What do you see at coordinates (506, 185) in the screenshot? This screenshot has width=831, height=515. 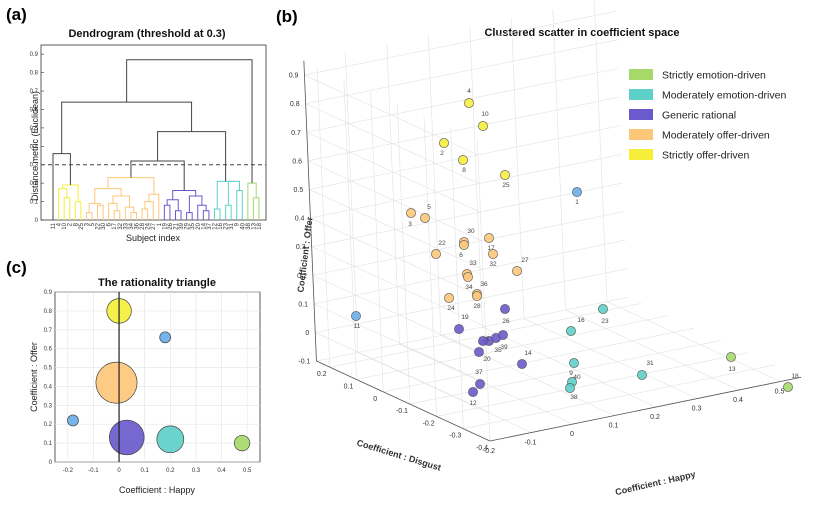 I see `s3d-point-label: 25` at bounding box center [506, 185].